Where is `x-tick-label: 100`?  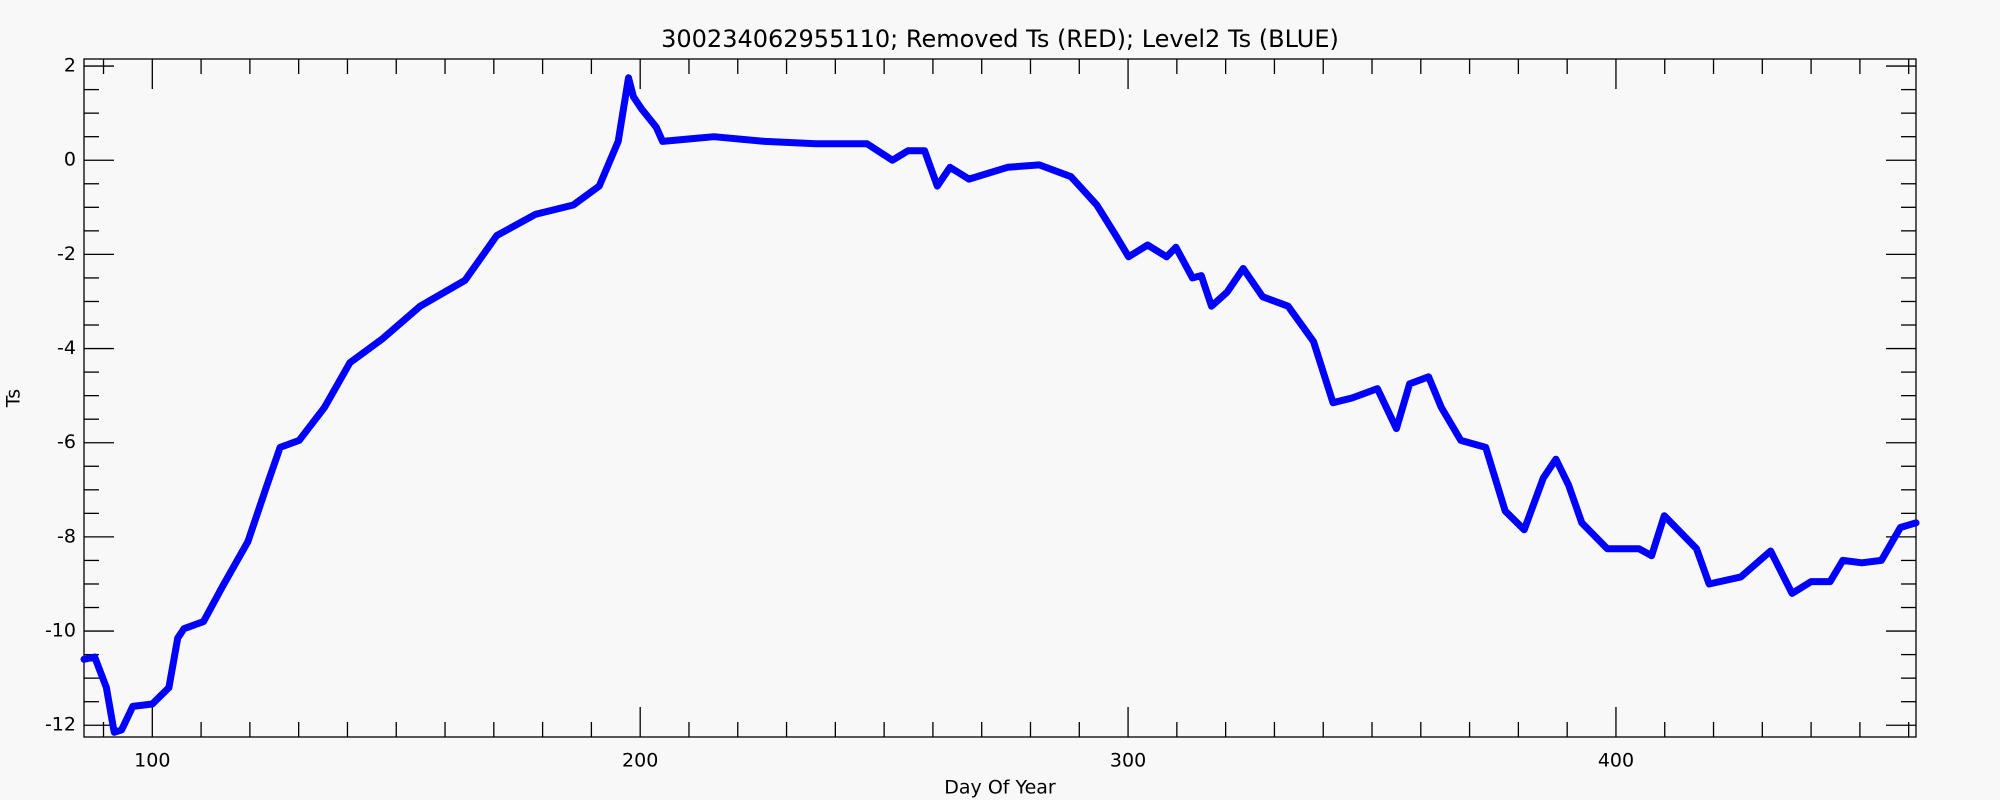 x-tick-label: 100 is located at coordinates (152, 761).